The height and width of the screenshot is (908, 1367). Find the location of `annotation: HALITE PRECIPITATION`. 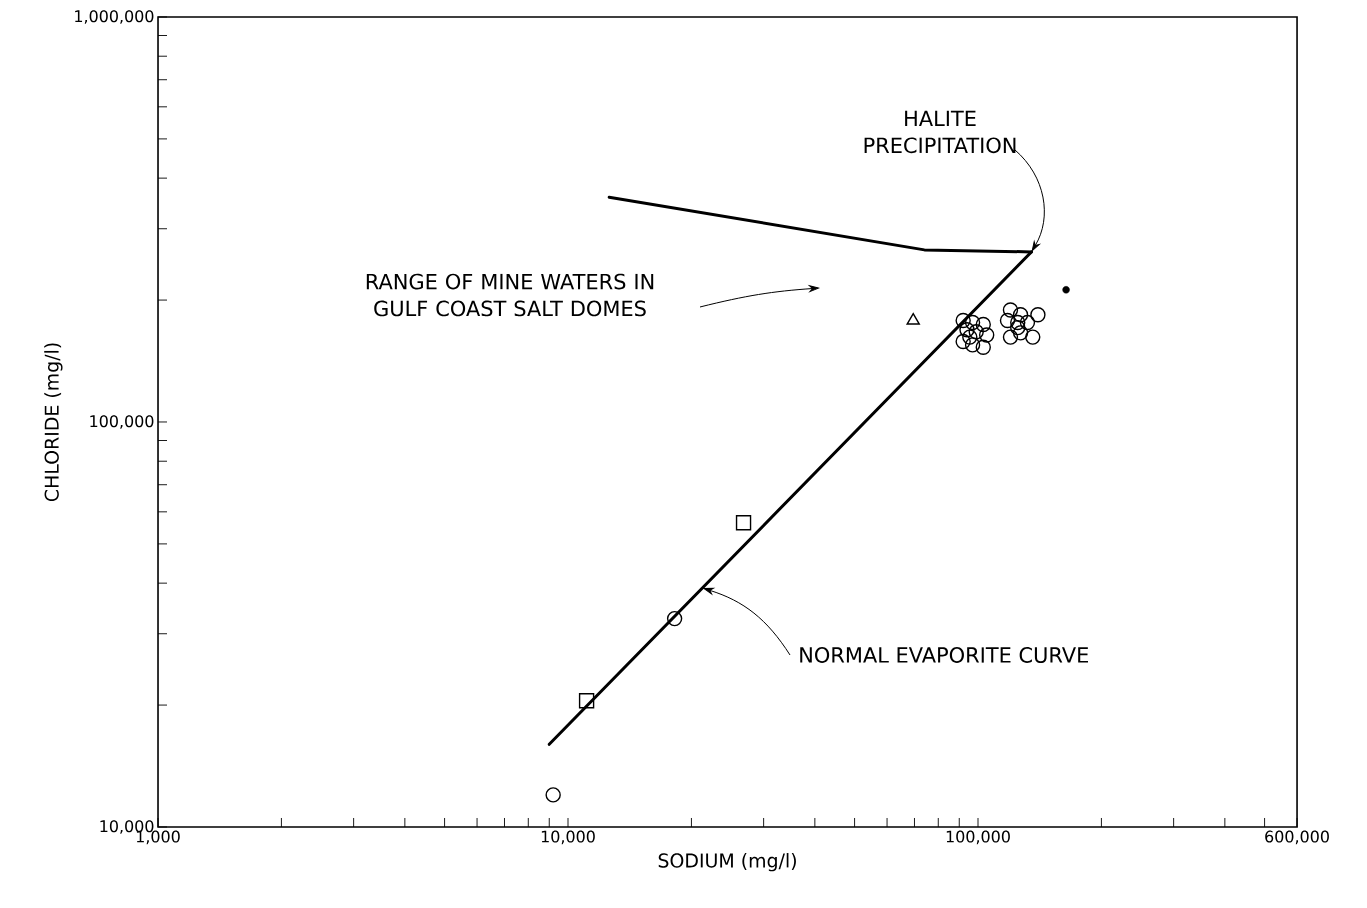

annotation: HALITE PRECIPITATION is located at coordinates (940, 132).